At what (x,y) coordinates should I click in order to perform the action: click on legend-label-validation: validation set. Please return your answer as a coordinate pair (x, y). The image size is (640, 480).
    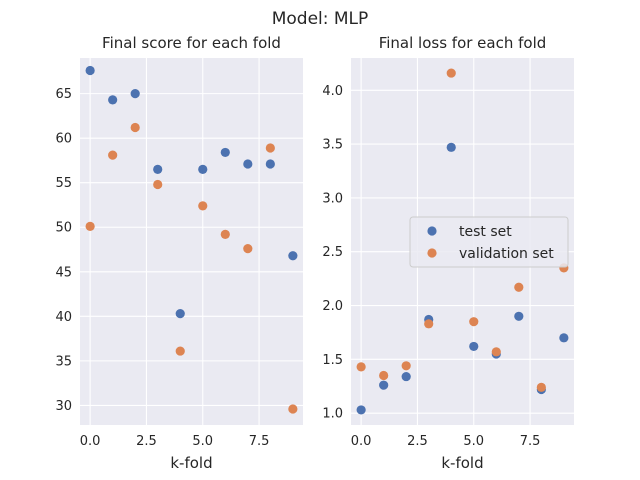
    Looking at the image, I should click on (506, 254).